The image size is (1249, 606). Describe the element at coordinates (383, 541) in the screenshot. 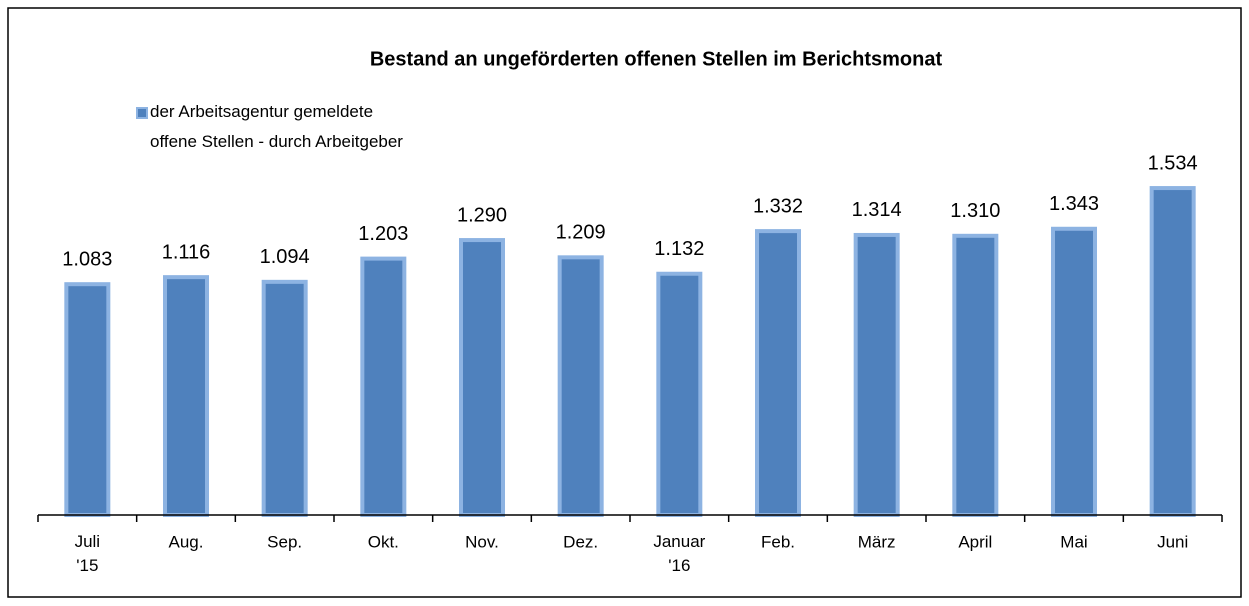

I see `x-tick-label: Okt.` at that location.